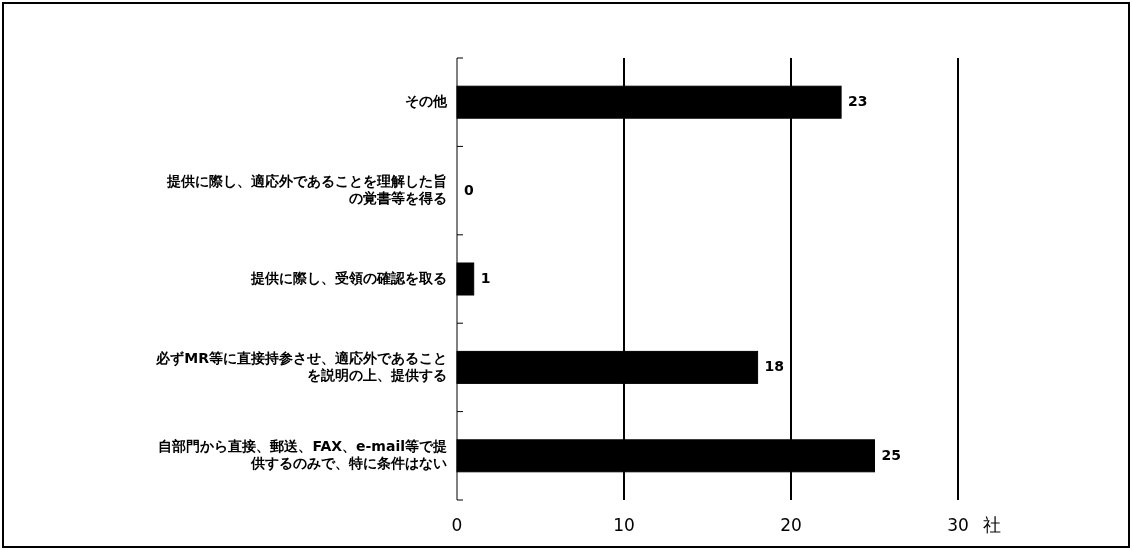  What do you see at coordinates (306, 189) in the screenshot?
I see `y-tick-label: 提供に際し、適応外であることを理解した旨の覚書等を得る` at bounding box center [306, 189].